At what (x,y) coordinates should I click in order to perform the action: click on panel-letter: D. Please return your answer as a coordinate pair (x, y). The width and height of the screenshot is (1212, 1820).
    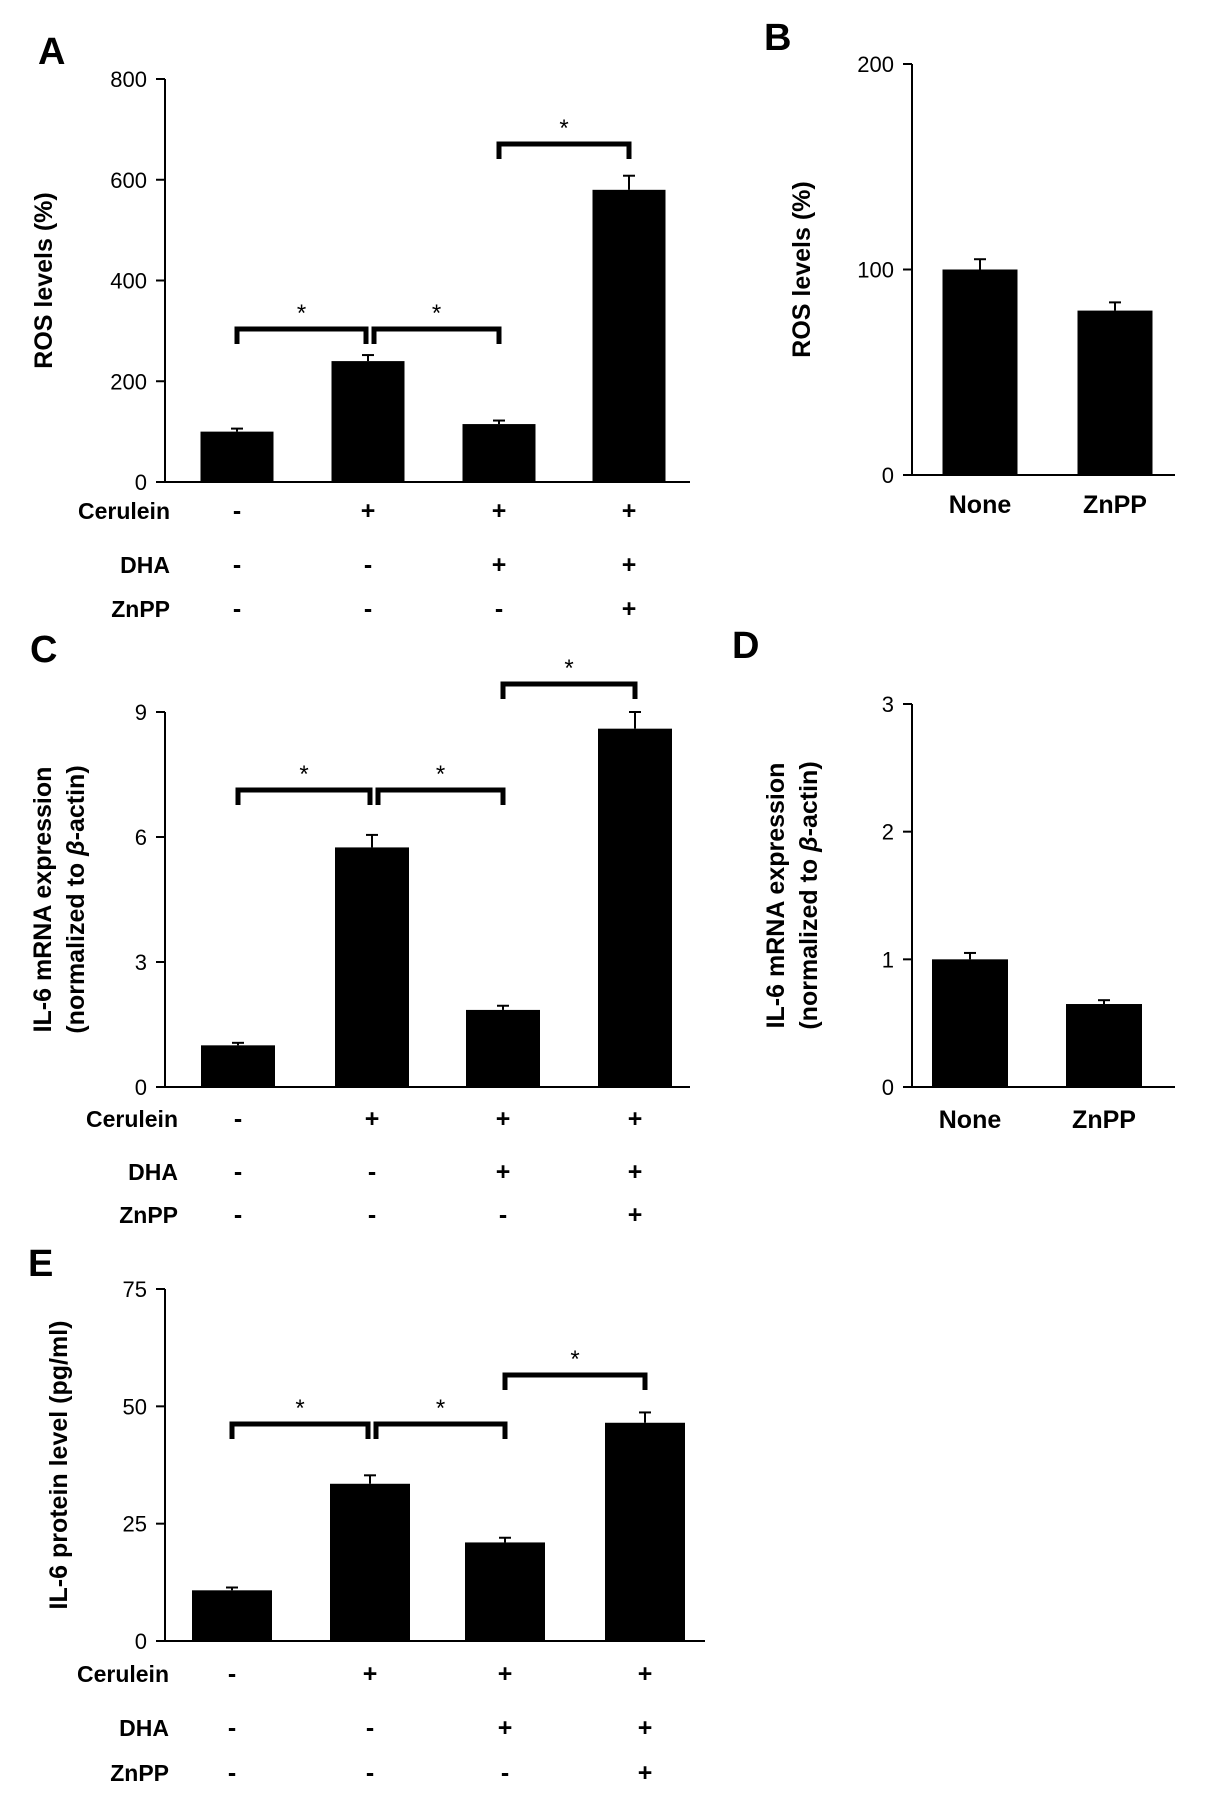
    Looking at the image, I should click on (745, 646).